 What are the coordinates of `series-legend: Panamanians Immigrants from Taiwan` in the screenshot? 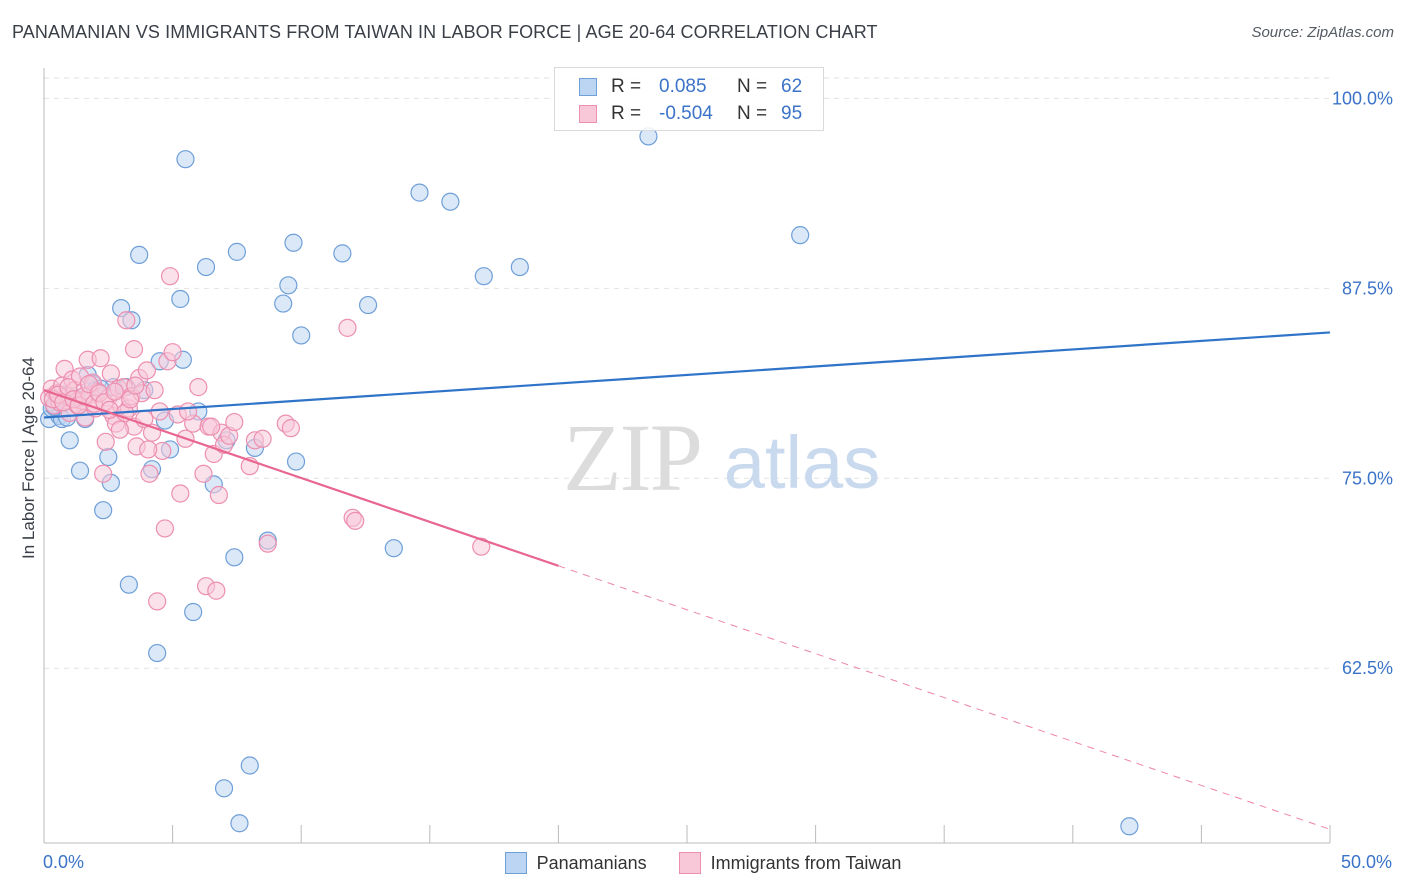 It's located at (703, 863).